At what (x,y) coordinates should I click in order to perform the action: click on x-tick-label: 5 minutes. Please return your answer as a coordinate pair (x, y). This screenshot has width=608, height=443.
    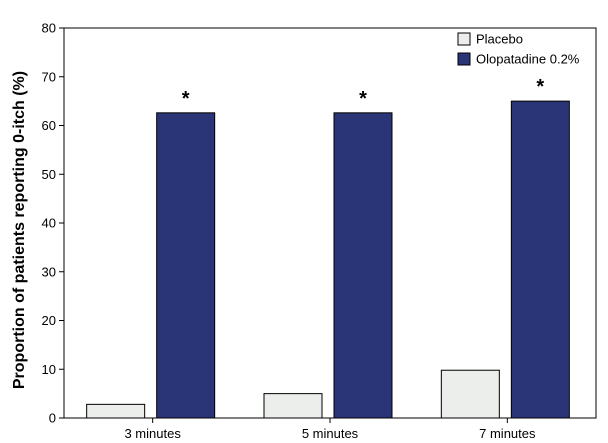
    Looking at the image, I should click on (330, 433).